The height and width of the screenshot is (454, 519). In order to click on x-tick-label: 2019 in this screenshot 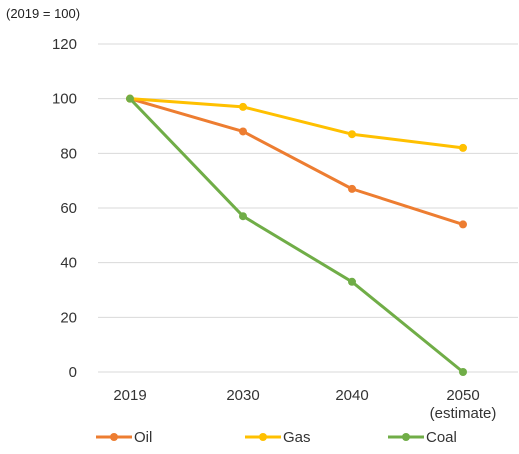, I will do `click(129, 395)`.